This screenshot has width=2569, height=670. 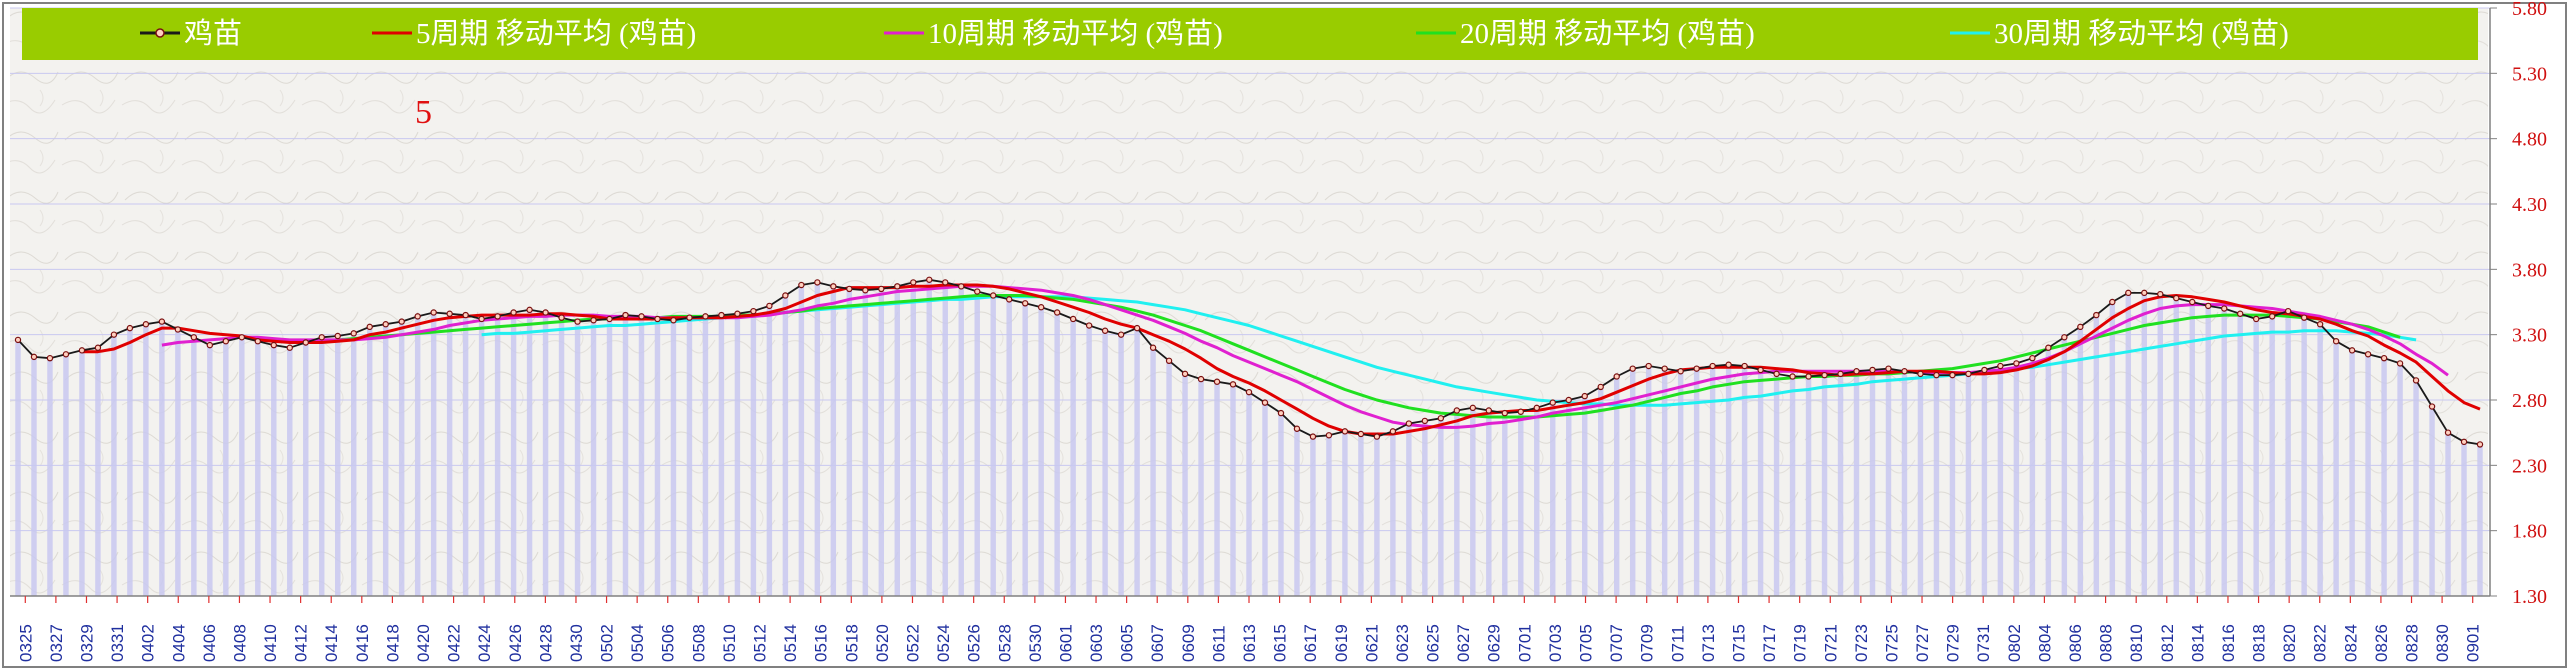 What do you see at coordinates (1800, 643) in the screenshot?
I see `x-tick-label: 0719` at bounding box center [1800, 643].